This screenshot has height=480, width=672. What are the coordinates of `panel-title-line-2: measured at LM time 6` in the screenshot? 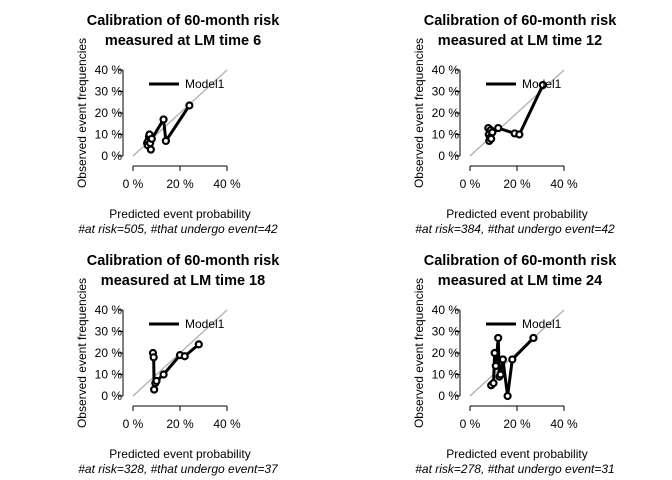 It's located at (183, 41).